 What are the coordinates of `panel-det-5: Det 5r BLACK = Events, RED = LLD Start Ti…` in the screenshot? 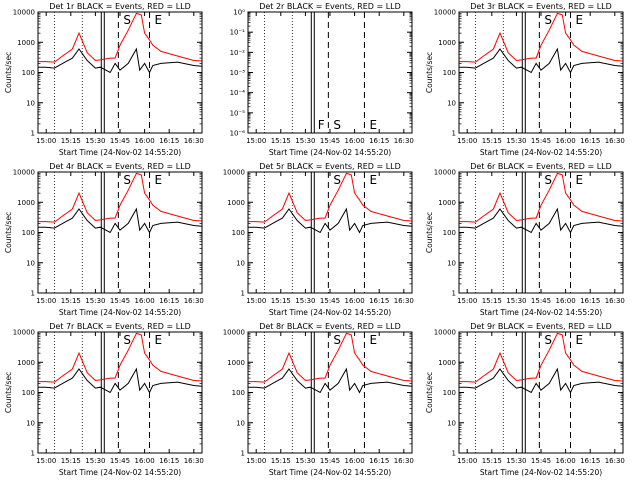 It's located at (318, 239).